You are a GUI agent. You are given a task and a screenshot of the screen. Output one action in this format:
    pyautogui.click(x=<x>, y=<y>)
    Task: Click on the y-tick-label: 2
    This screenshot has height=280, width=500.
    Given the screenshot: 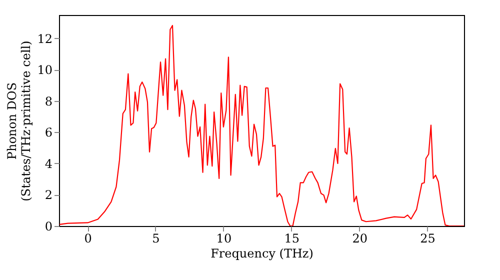 What is the action you would take?
    pyautogui.click(x=48, y=195)
    